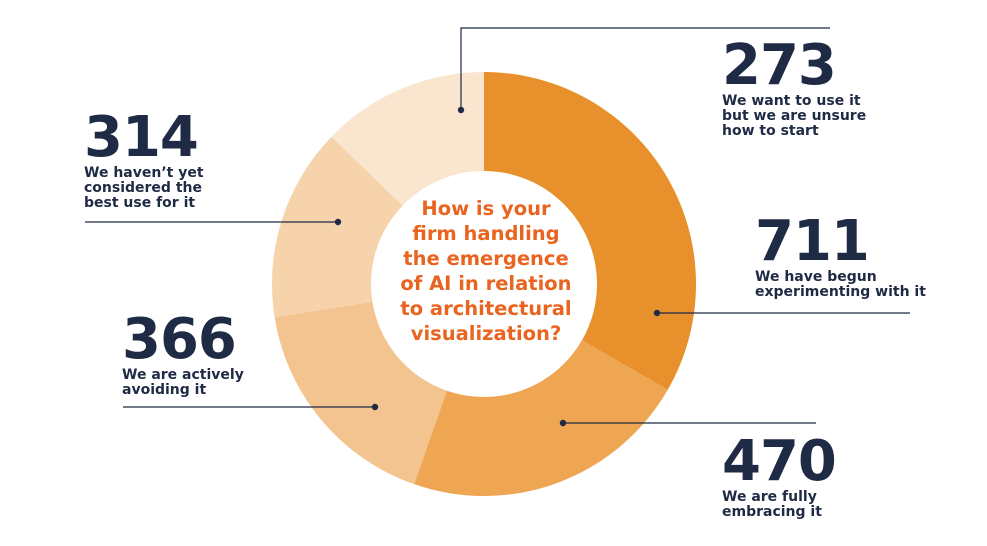 The height and width of the screenshot is (546, 987). I want to click on data-label-text: We have begun experimenting with it, so click(840, 284).